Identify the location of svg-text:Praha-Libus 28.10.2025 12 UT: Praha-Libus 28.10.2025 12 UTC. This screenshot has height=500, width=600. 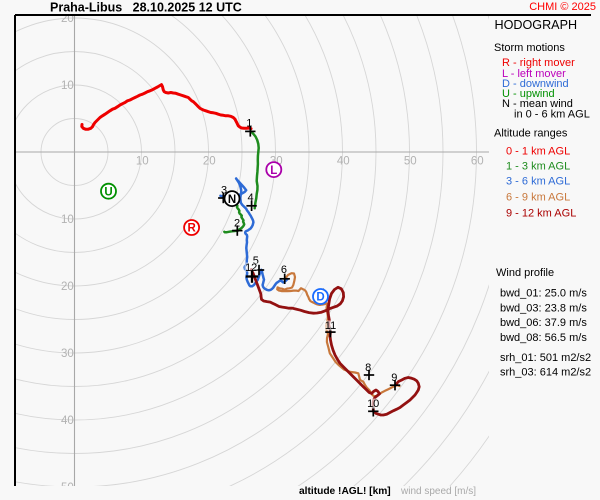
(146, 8).